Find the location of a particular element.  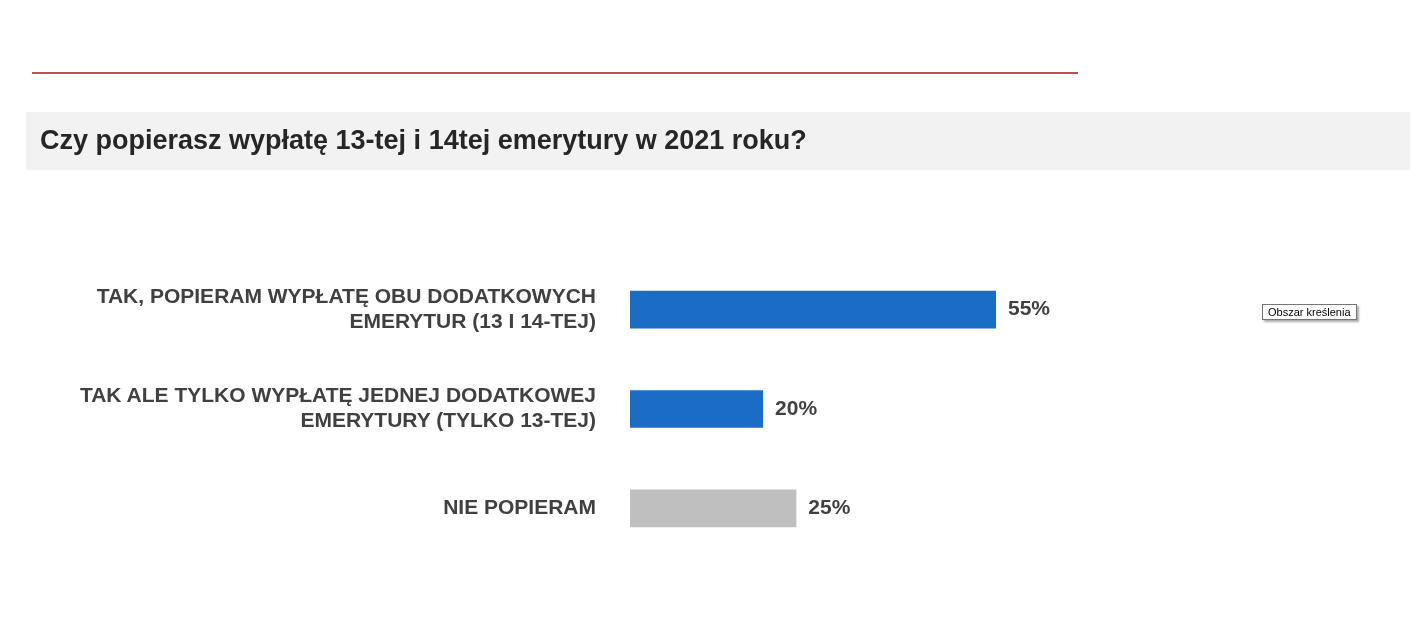

data-label: 20% is located at coordinates (796, 407).